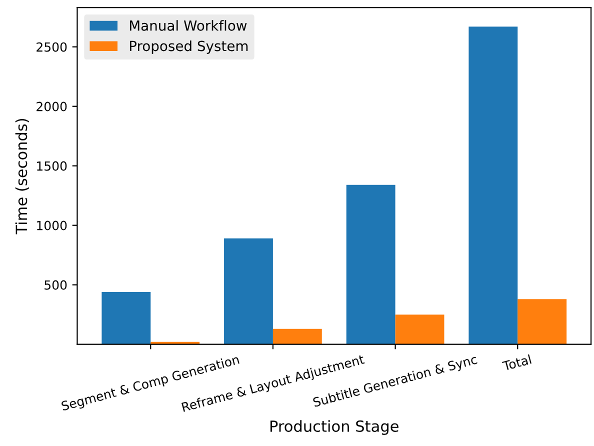 The width and height of the screenshot is (594, 446). I want to click on legend-label: Proposed System, so click(189, 47).